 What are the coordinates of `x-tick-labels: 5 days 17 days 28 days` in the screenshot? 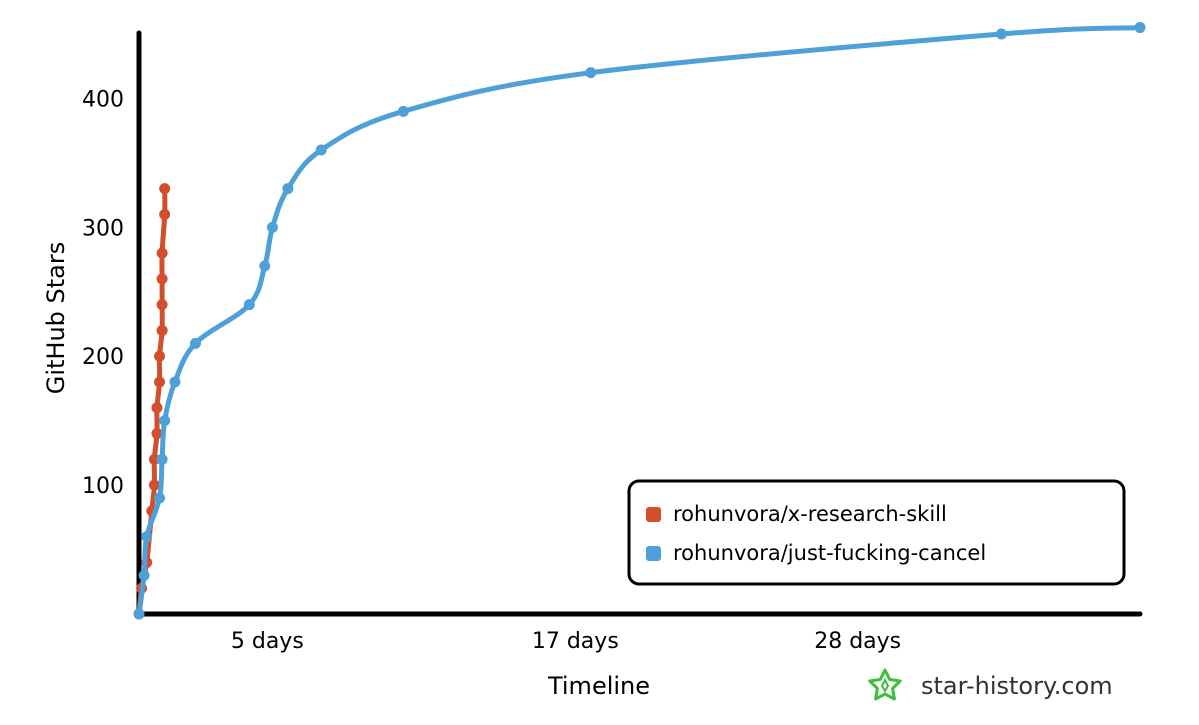 It's located at (566, 641).